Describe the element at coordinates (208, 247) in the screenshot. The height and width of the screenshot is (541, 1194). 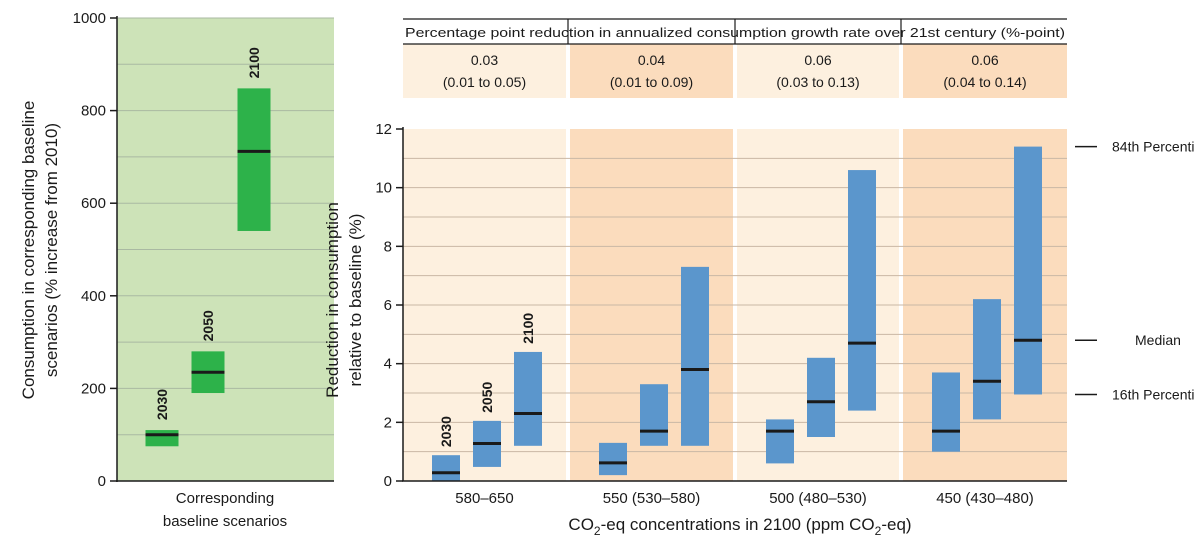
I see `baseline-boxes: 2030 2050 2100` at that location.